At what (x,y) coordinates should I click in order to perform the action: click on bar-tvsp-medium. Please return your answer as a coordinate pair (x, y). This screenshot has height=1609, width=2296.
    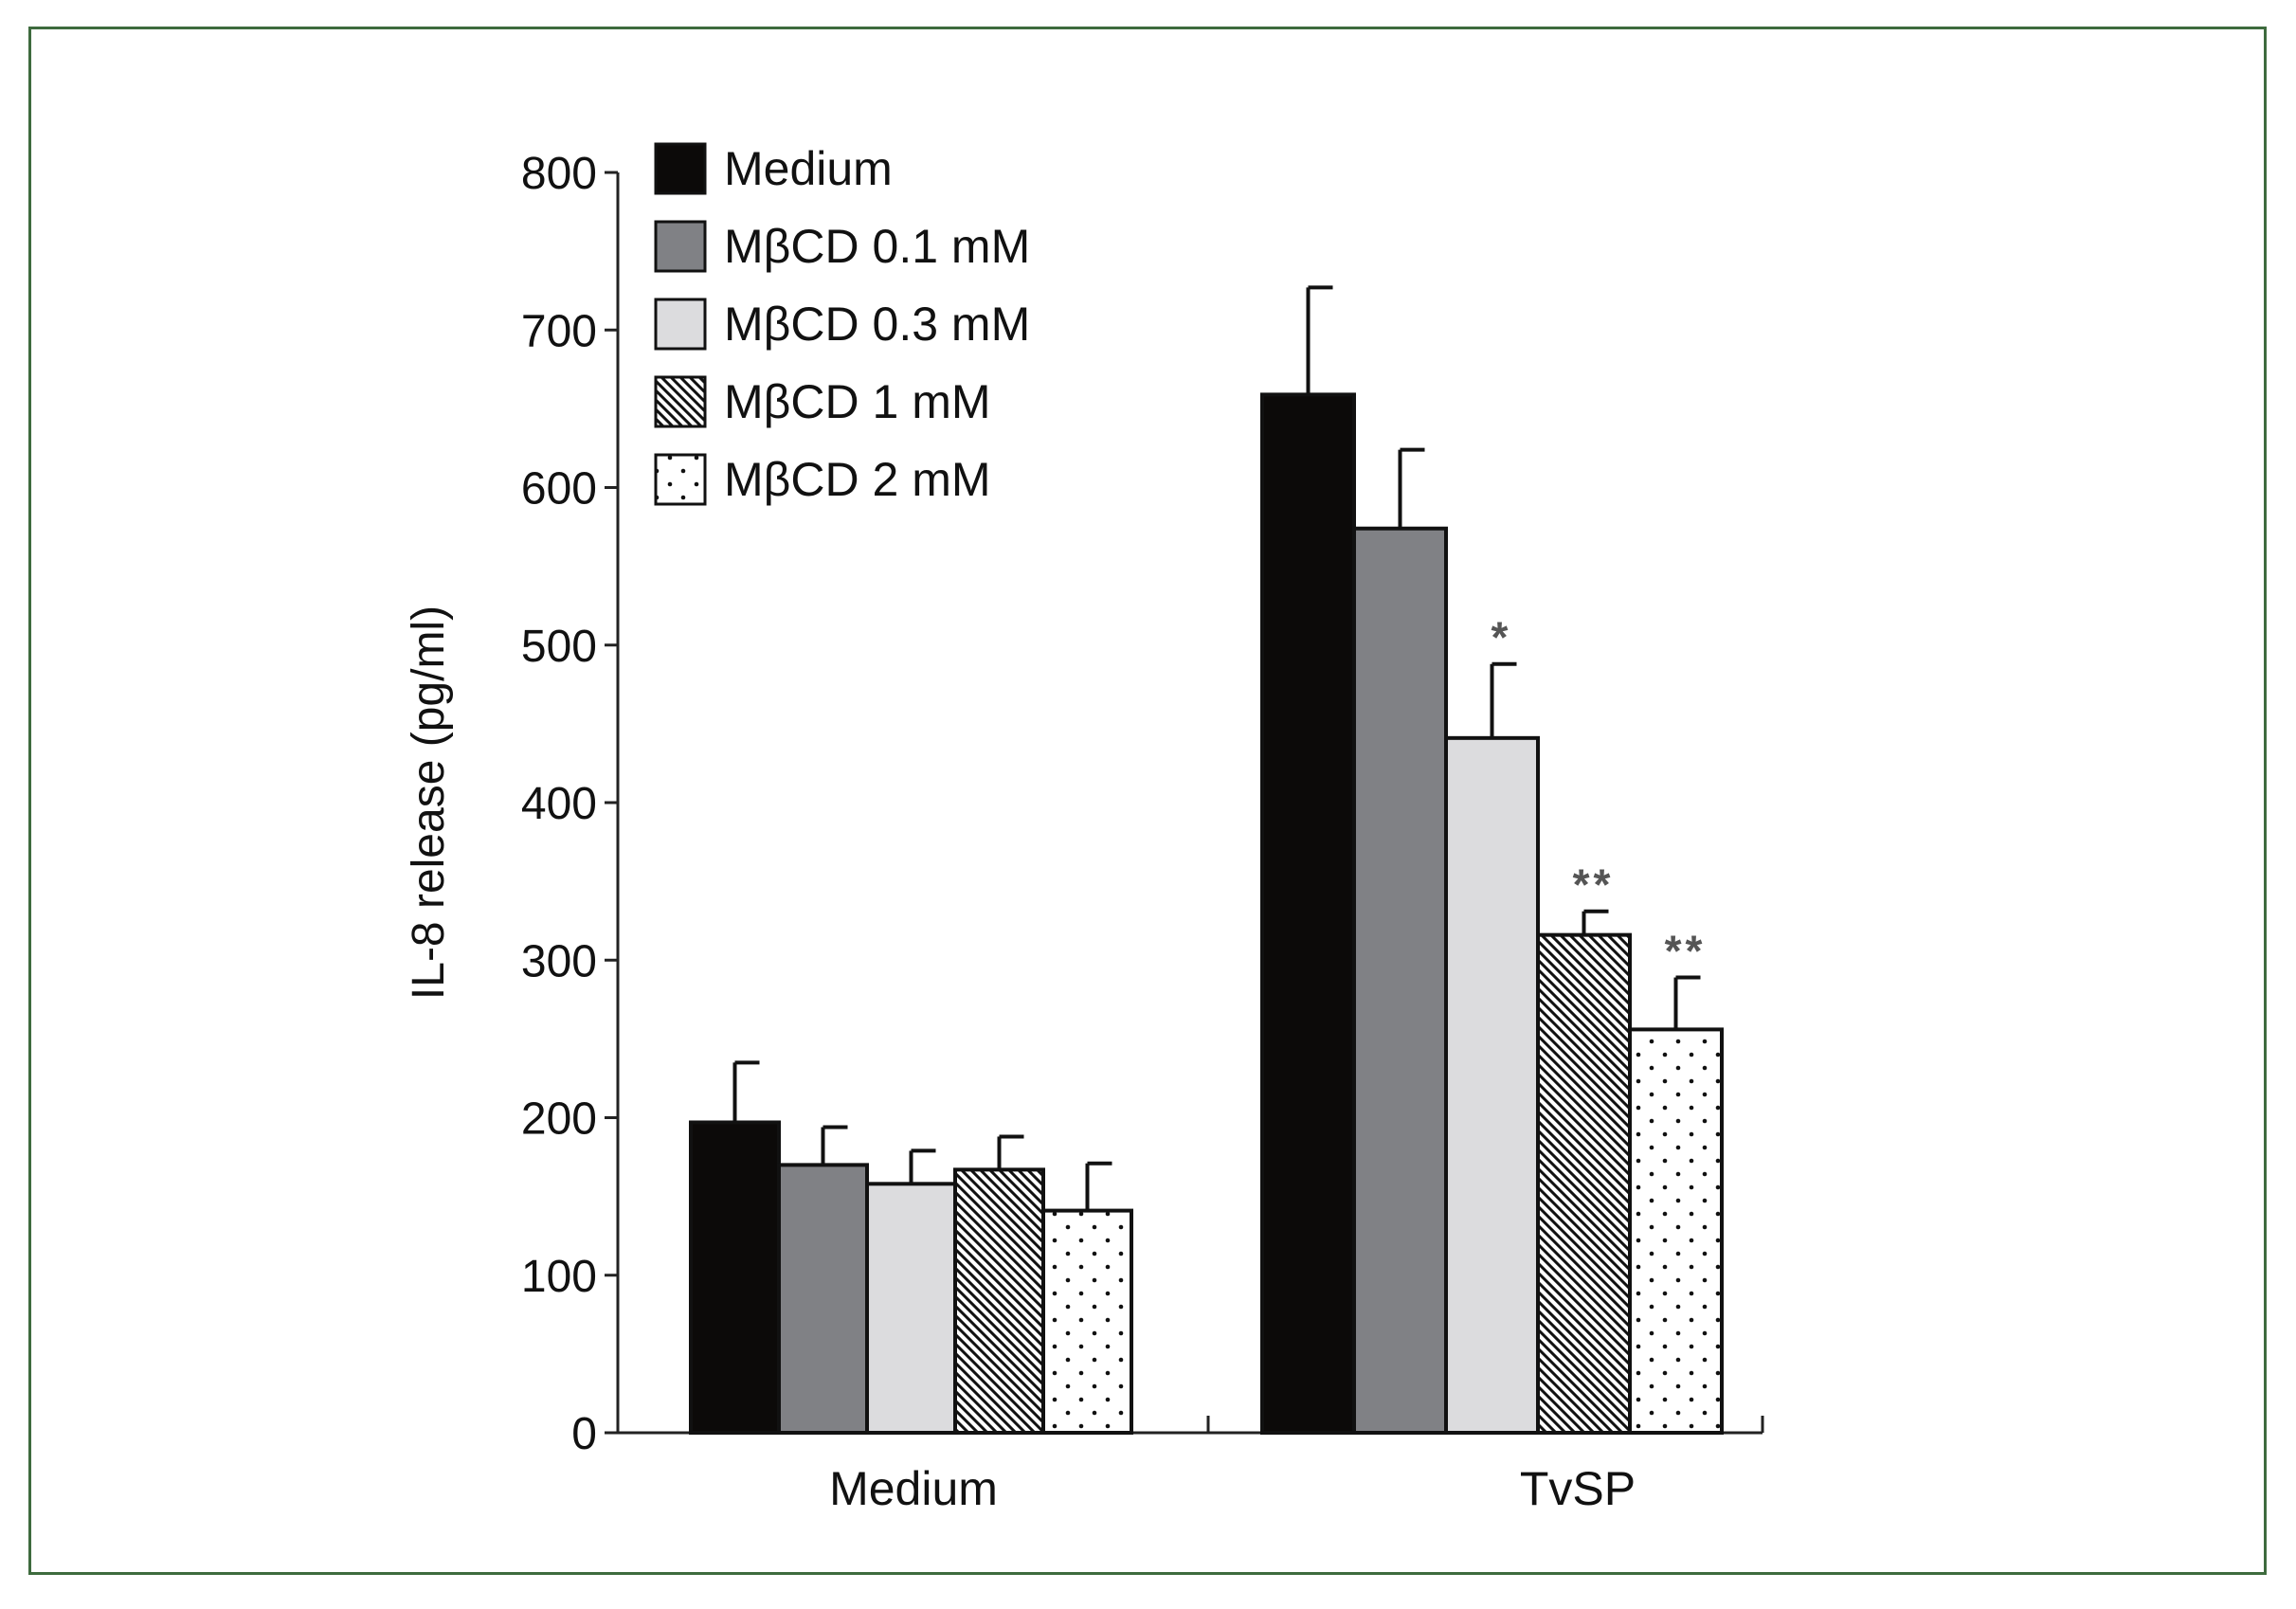
    Looking at the image, I should click on (1308, 914).